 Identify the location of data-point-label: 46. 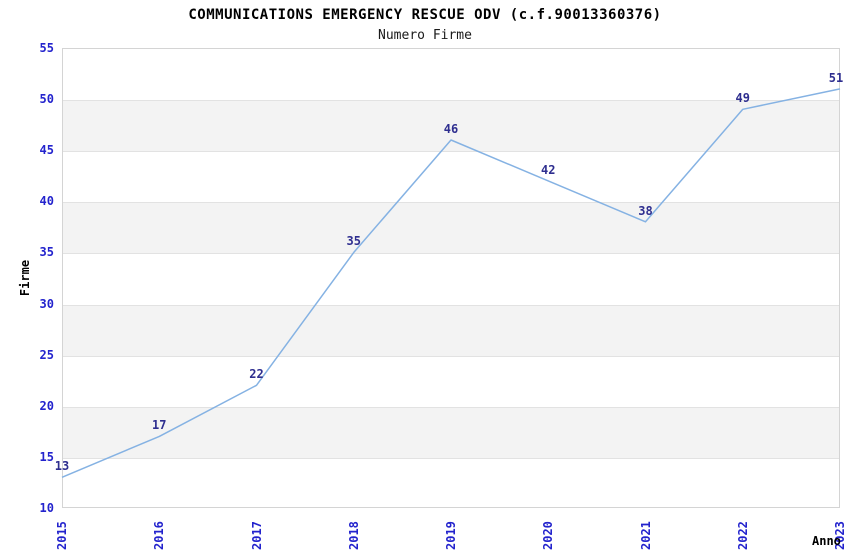
(451, 129).